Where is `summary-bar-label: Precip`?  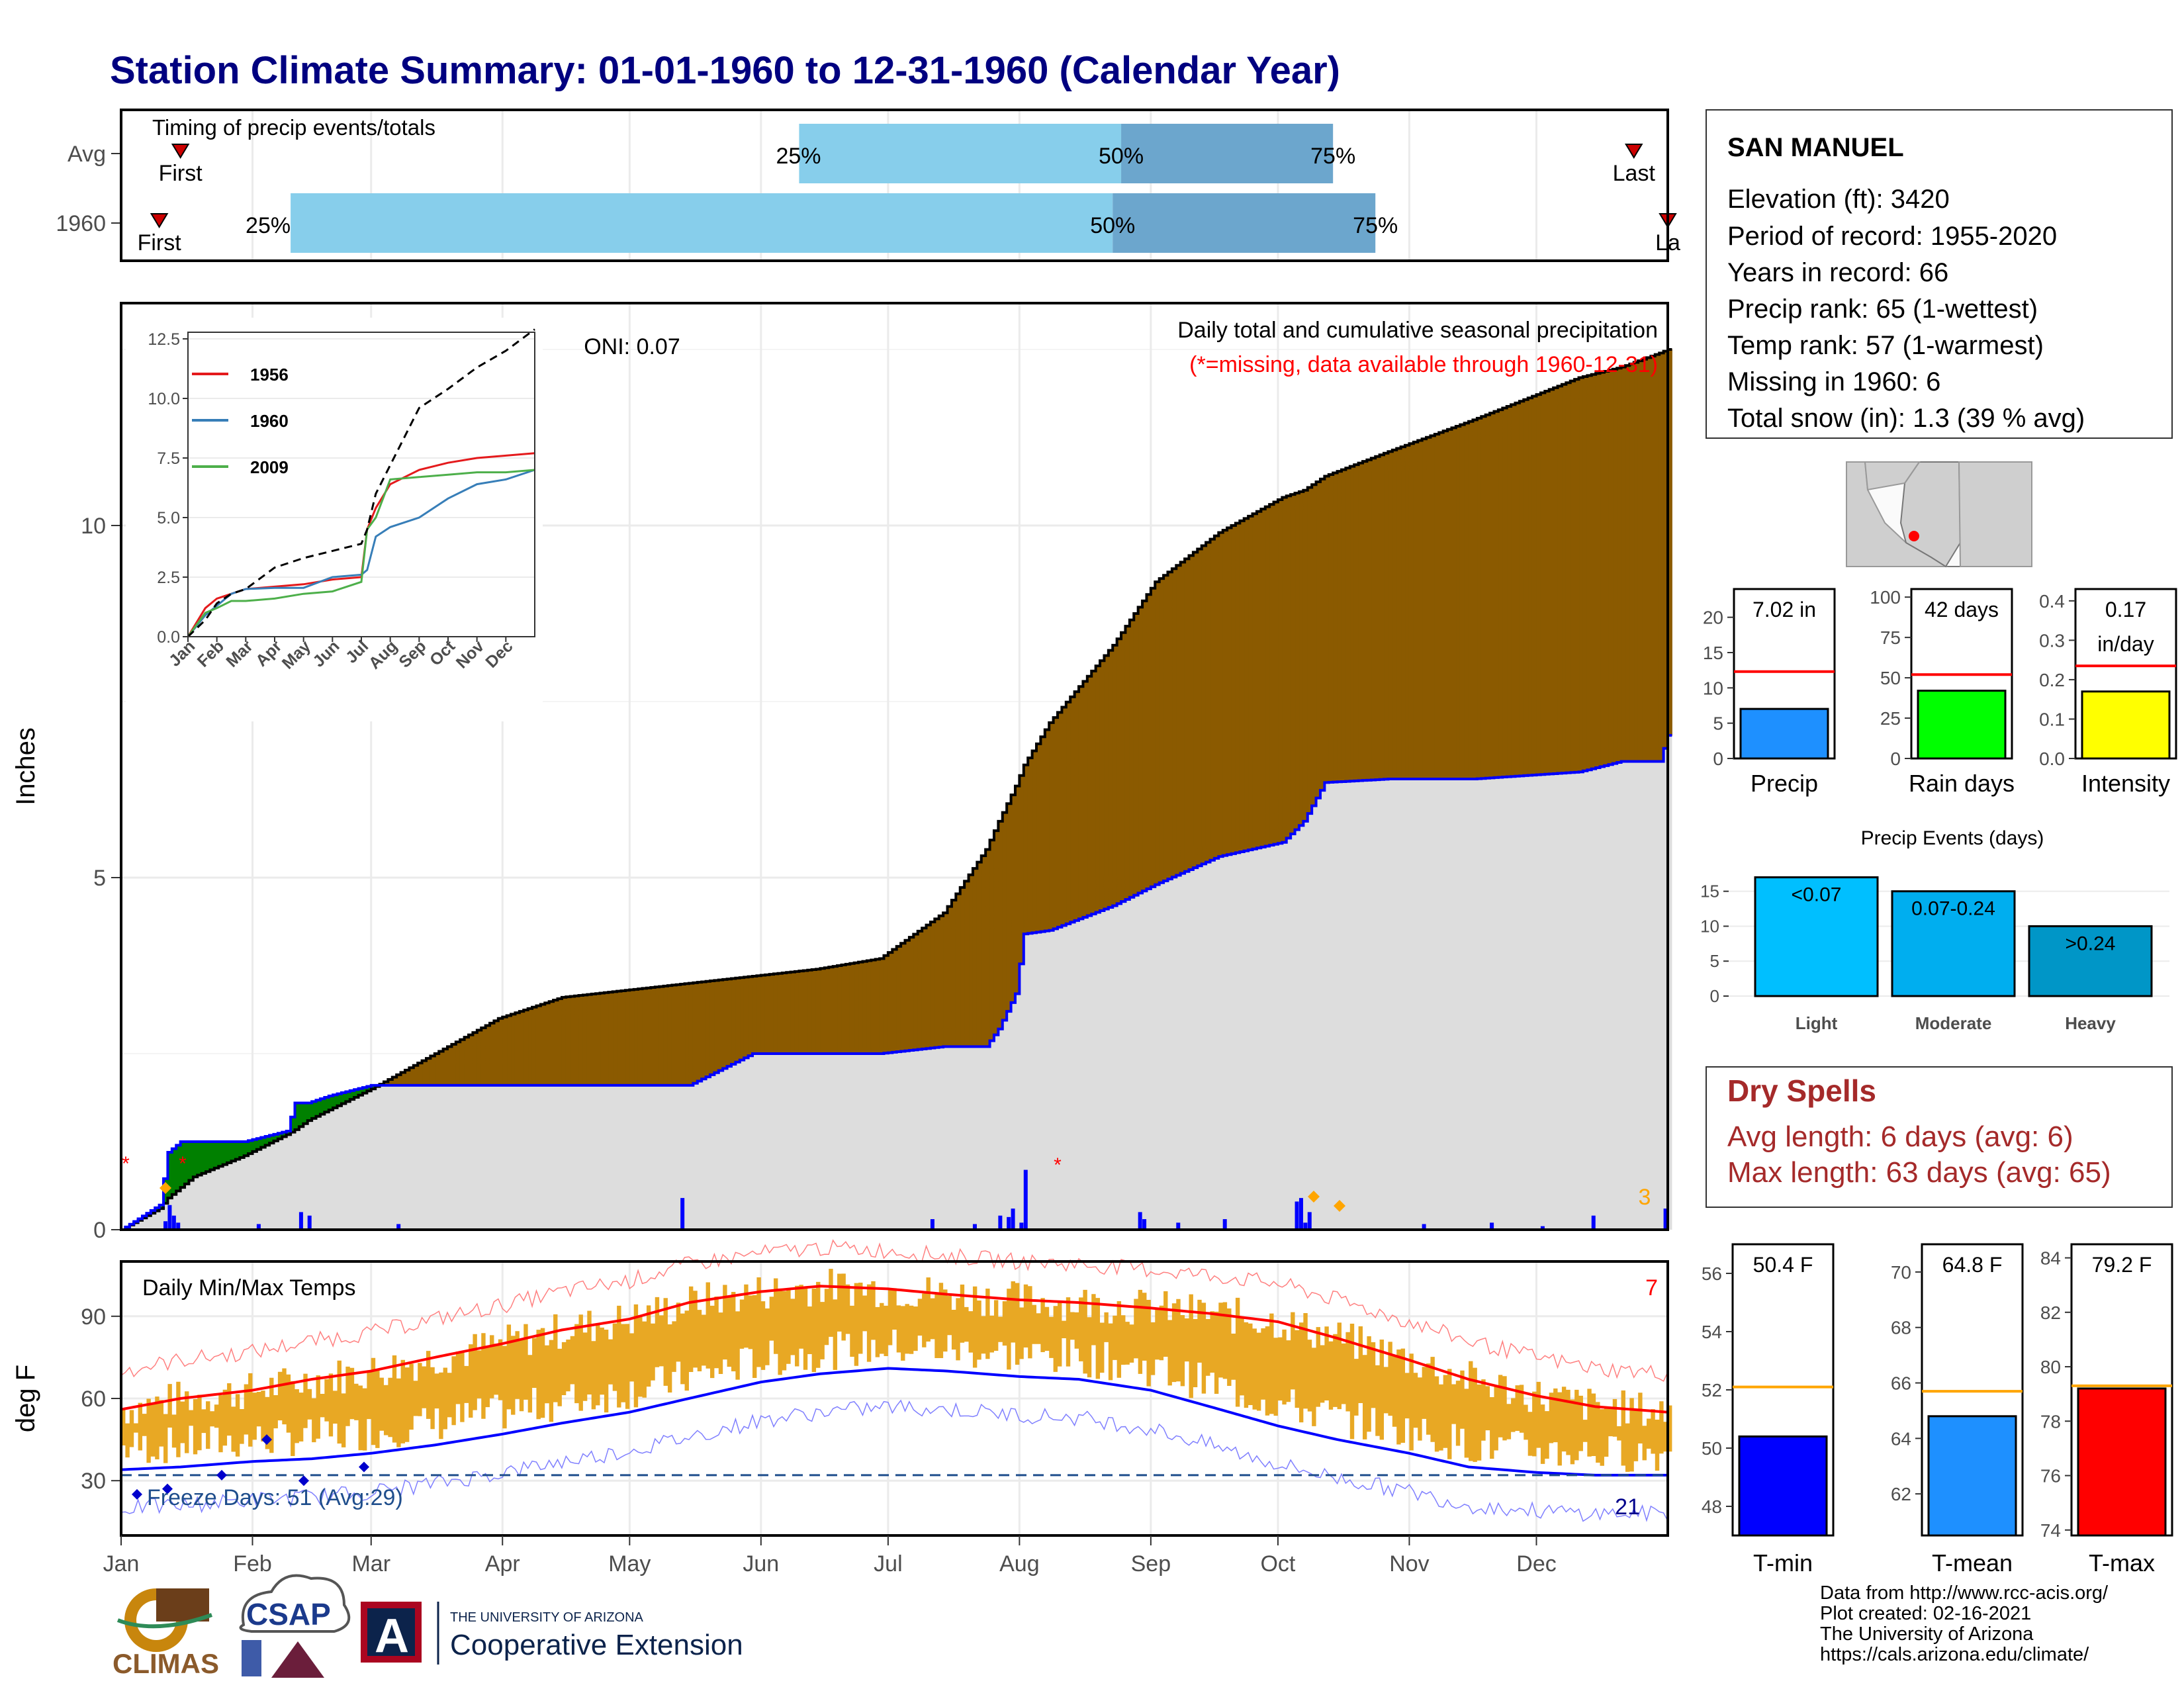 summary-bar-label: Precip is located at coordinates (1784, 784).